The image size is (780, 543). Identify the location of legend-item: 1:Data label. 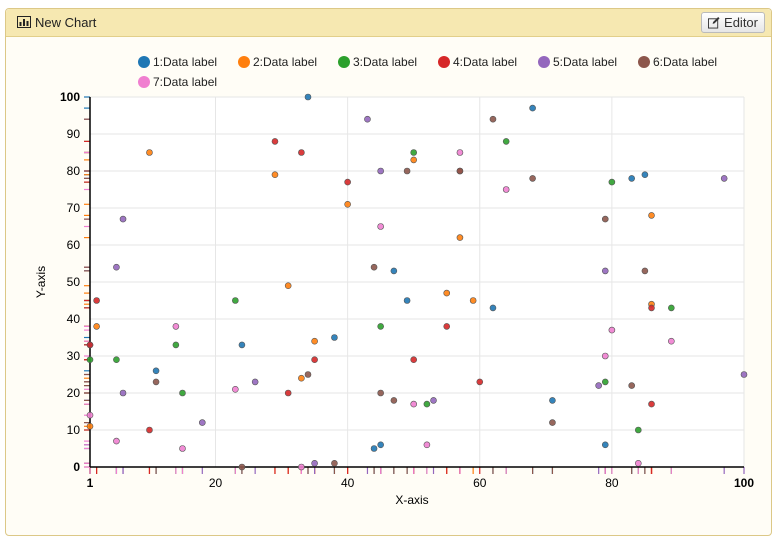
(177, 62).